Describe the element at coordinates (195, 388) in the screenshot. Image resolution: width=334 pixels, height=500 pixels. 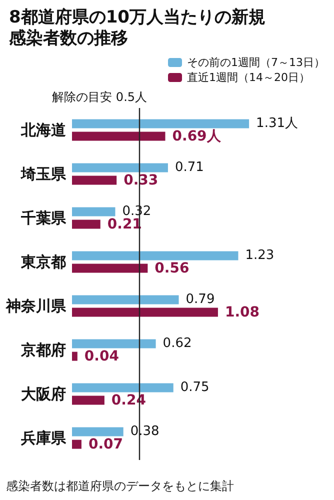
I see `data-label: 0.75` at that location.